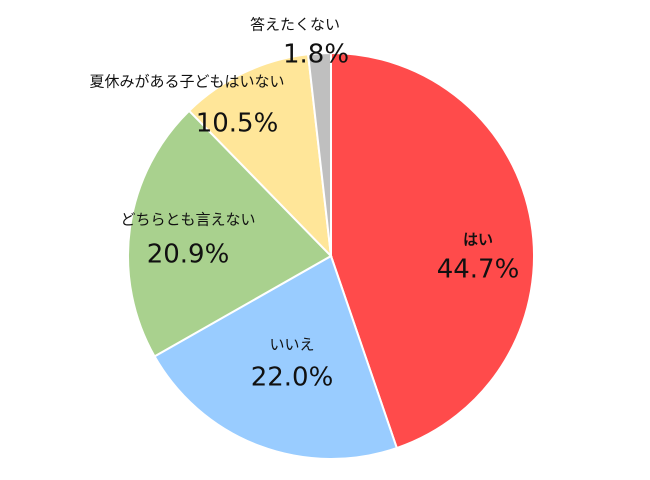 The image size is (650, 480). What do you see at coordinates (291, 345) in the screenshot?
I see `slice-label: いいえ` at bounding box center [291, 345].